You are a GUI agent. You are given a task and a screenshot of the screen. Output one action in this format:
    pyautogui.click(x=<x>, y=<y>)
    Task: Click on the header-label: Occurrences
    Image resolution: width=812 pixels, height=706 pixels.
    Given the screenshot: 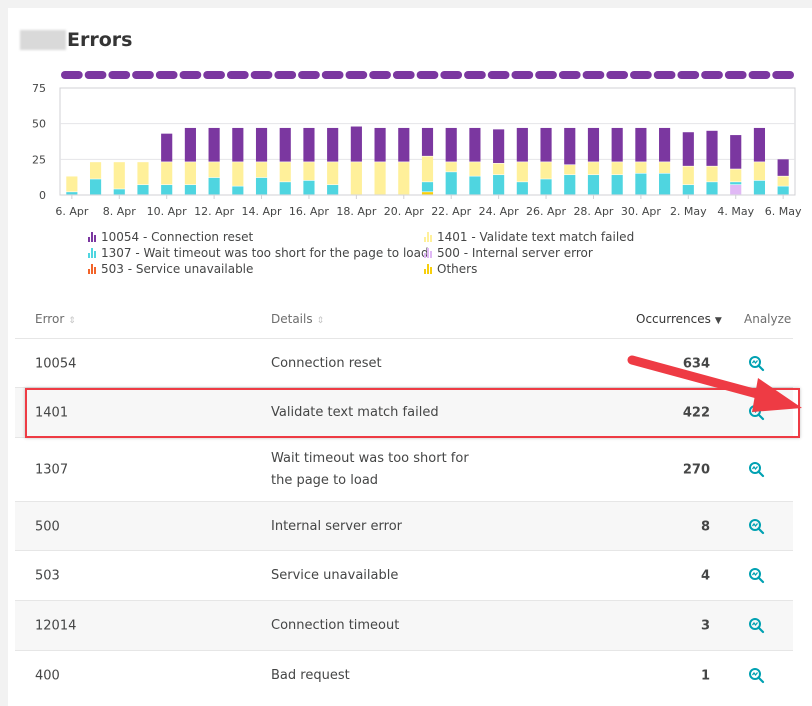 What is the action you would take?
    pyautogui.click(x=673, y=319)
    